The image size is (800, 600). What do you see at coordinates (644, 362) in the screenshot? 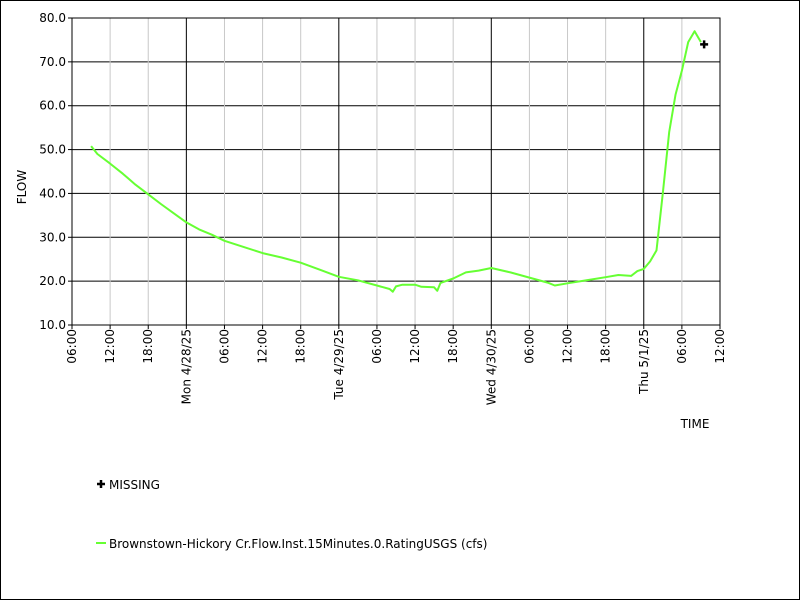
I see `x-tick-label: Thu 5/1/25` at bounding box center [644, 362].